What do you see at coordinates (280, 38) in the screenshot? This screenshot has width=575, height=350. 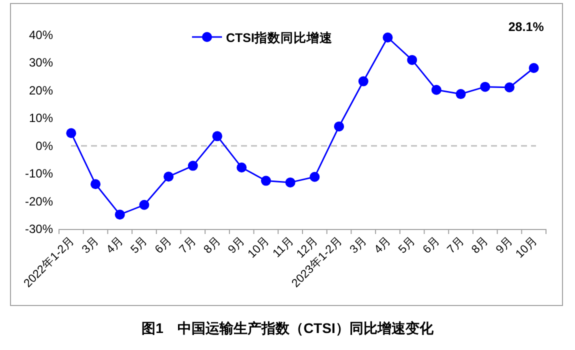 I see `legend-label: CTSI指数同比增速` at bounding box center [280, 38].